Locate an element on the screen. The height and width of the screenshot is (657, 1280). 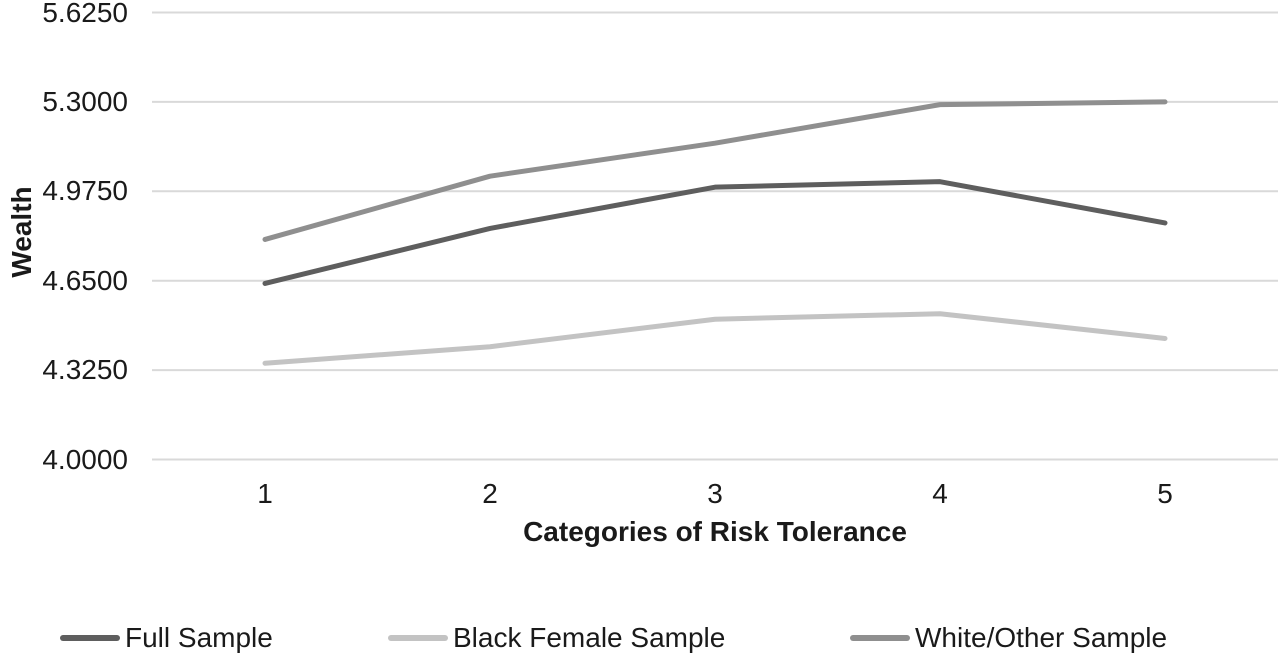
legend-label: Full Sample is located at coordinates (199, 637).